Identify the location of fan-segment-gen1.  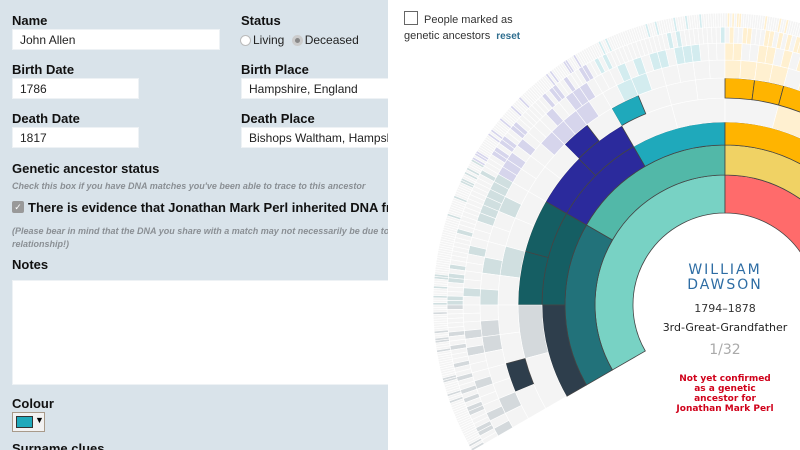
(762, 272).